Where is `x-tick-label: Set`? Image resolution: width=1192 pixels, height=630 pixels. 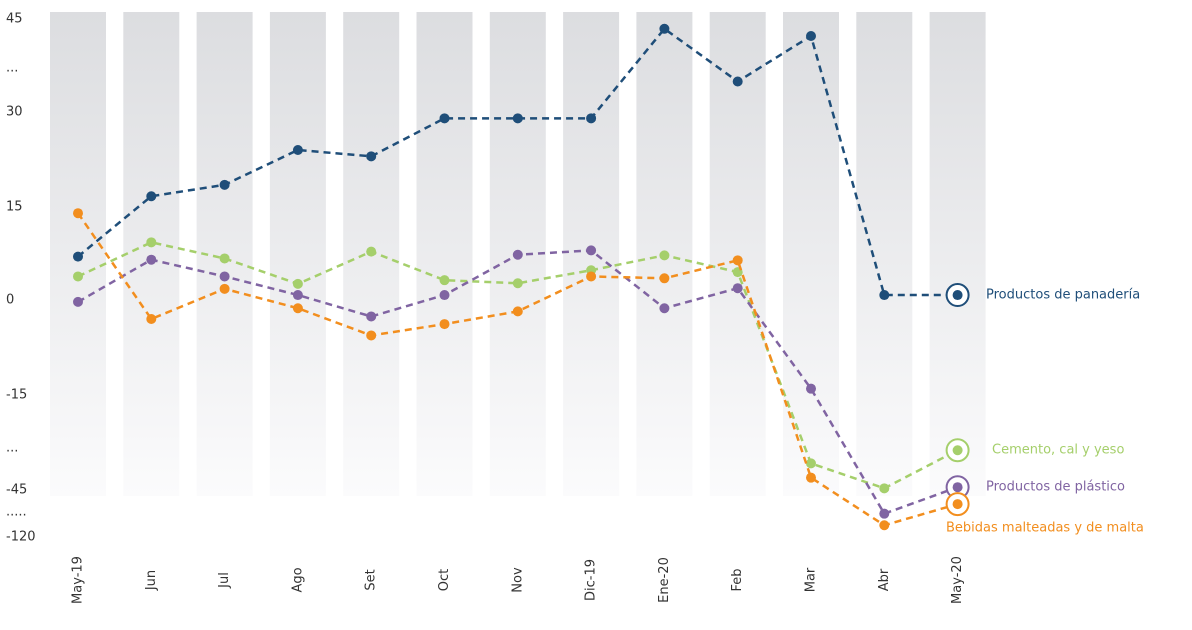 x-tick-label: Set is located at coordinates (371, 579).